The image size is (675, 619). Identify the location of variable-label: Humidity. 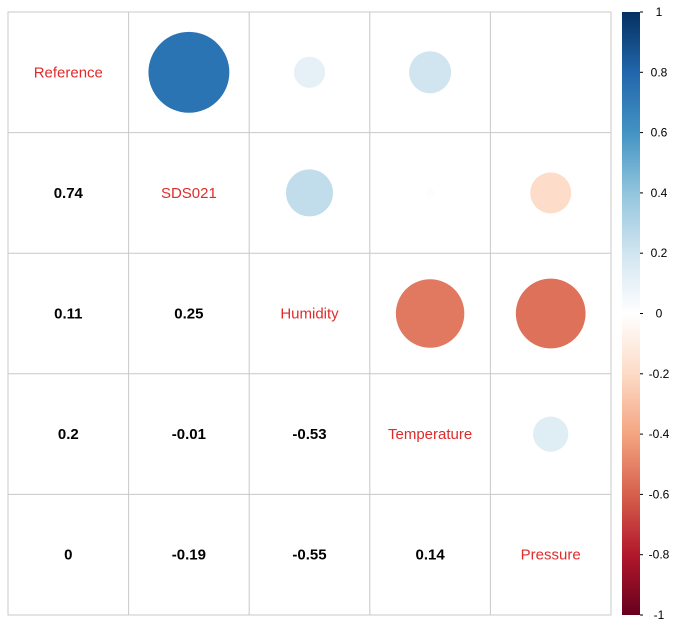
(309, 314).